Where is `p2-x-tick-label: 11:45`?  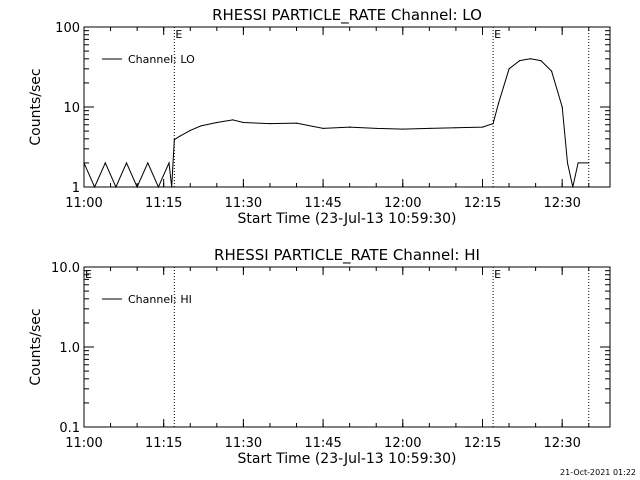 p2-x-tick-label: 11:45 is located at coordinates (322, 443).